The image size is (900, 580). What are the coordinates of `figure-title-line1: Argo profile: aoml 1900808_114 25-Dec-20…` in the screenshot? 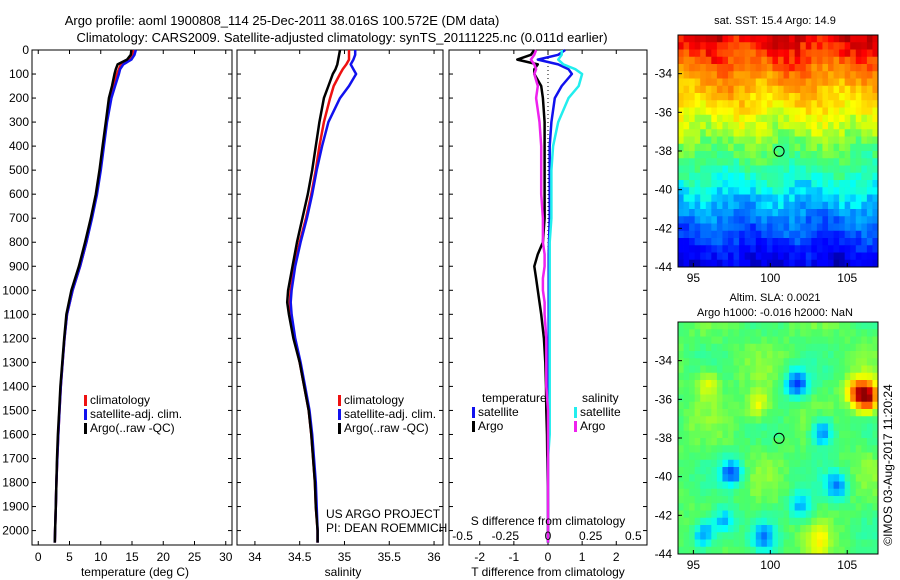 It's located at (282, 20).